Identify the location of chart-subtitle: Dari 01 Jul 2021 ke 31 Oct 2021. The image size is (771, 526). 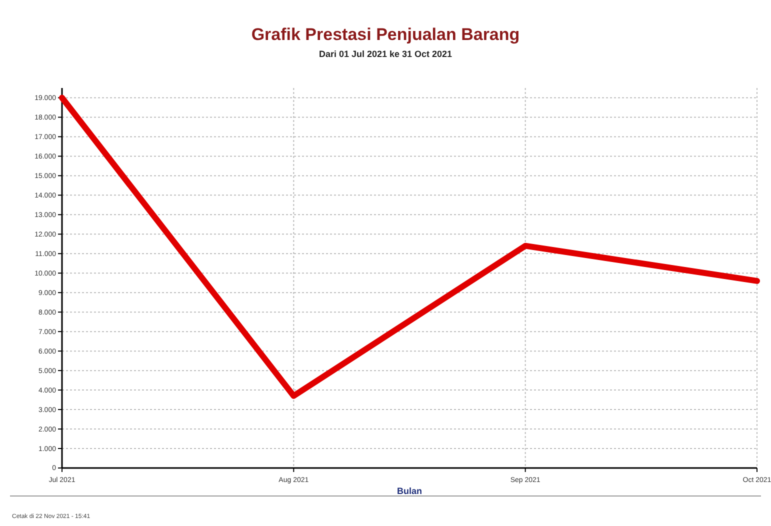
(385, 54).